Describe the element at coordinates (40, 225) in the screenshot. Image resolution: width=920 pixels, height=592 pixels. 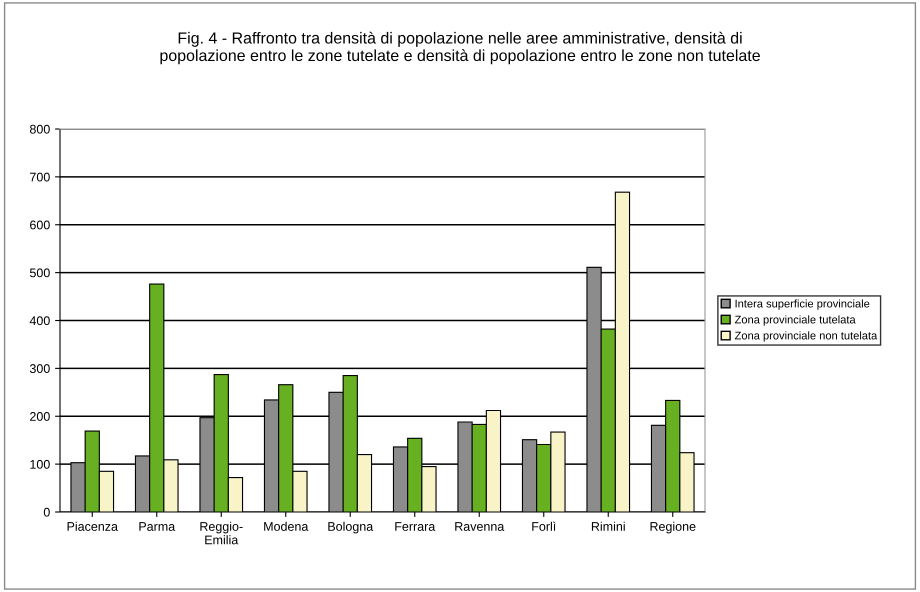
I see `y-tick-label: 600` at that location.